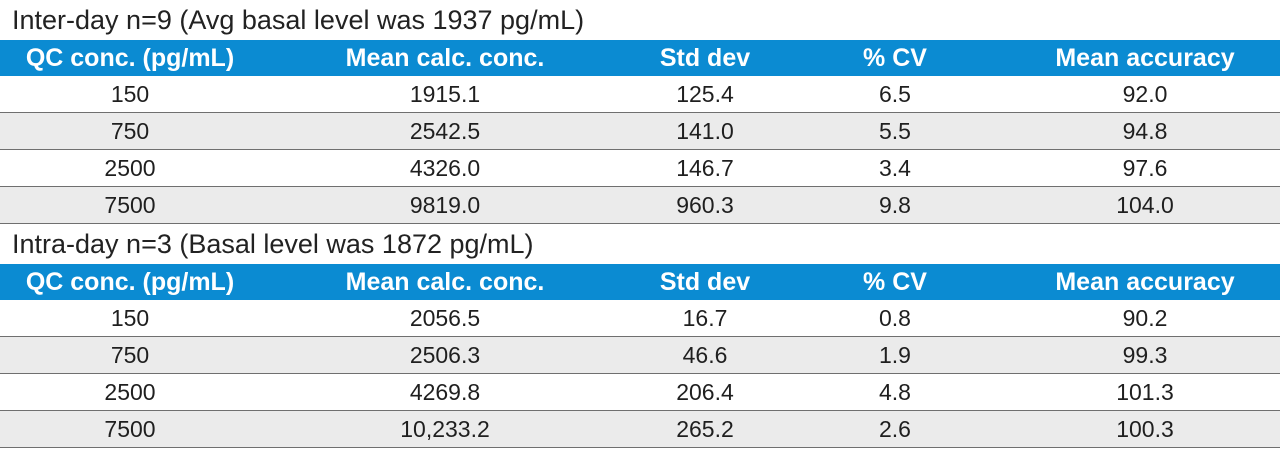 The height and width of the screenshot is (450, 1280). Describe the element at coordinates (895, 94) in the screenshot. I see `cell-cv: 6.5` at that location.